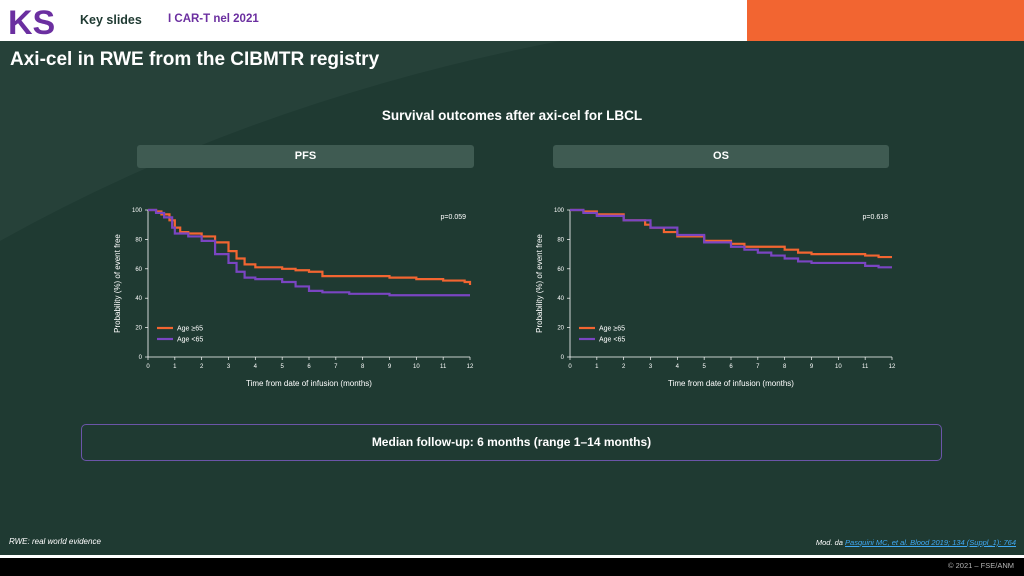 This screenshot has width=1024, height=576. What do you see at coordinates (195, 59) in the screenshot?
I see `page-title: Axi-cel in RWE from the CIBMTR registry` at bounding box center [195, 59].